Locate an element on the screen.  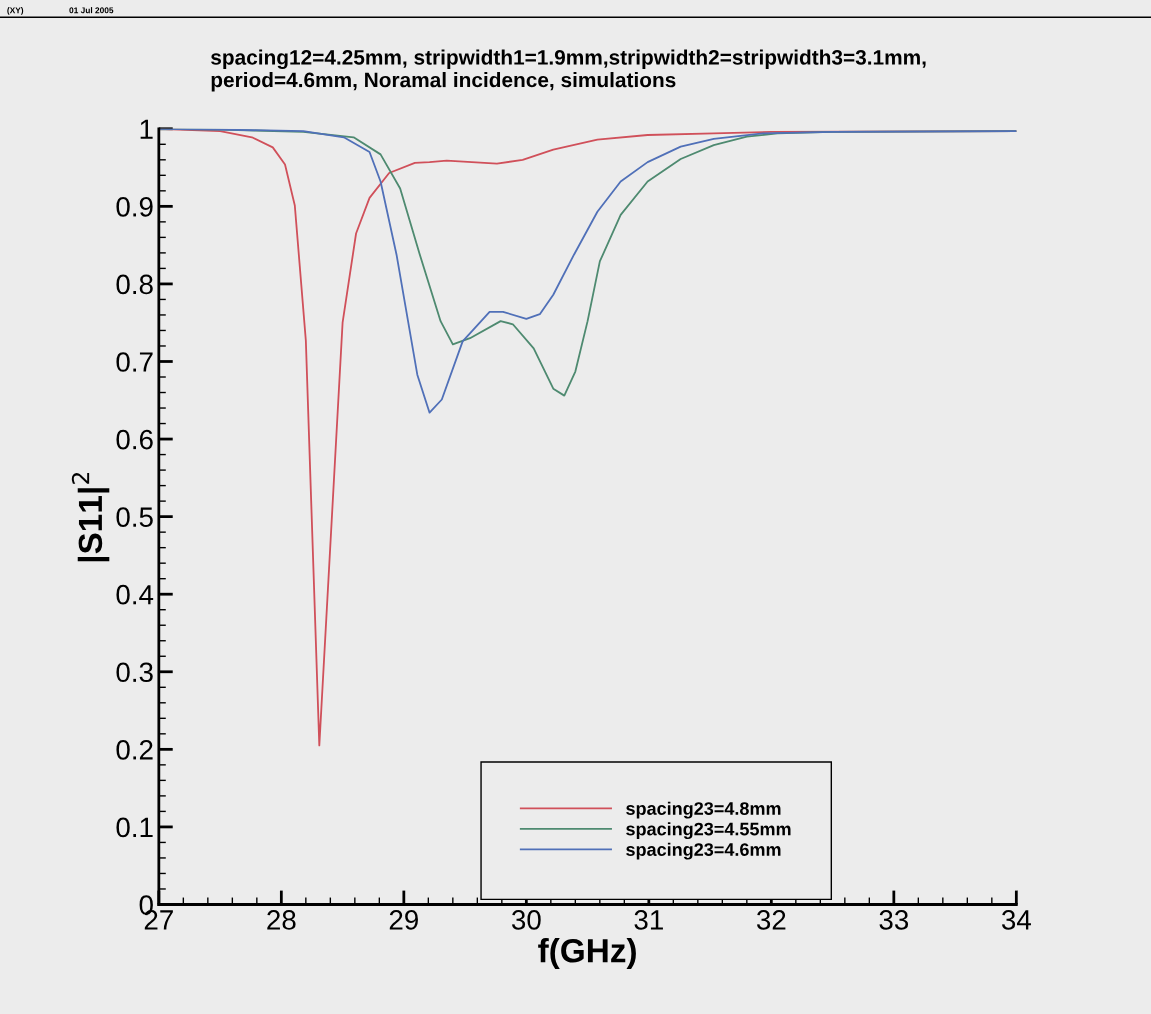
y-tick-label: 0.8 is located at coordinates (134, 284).